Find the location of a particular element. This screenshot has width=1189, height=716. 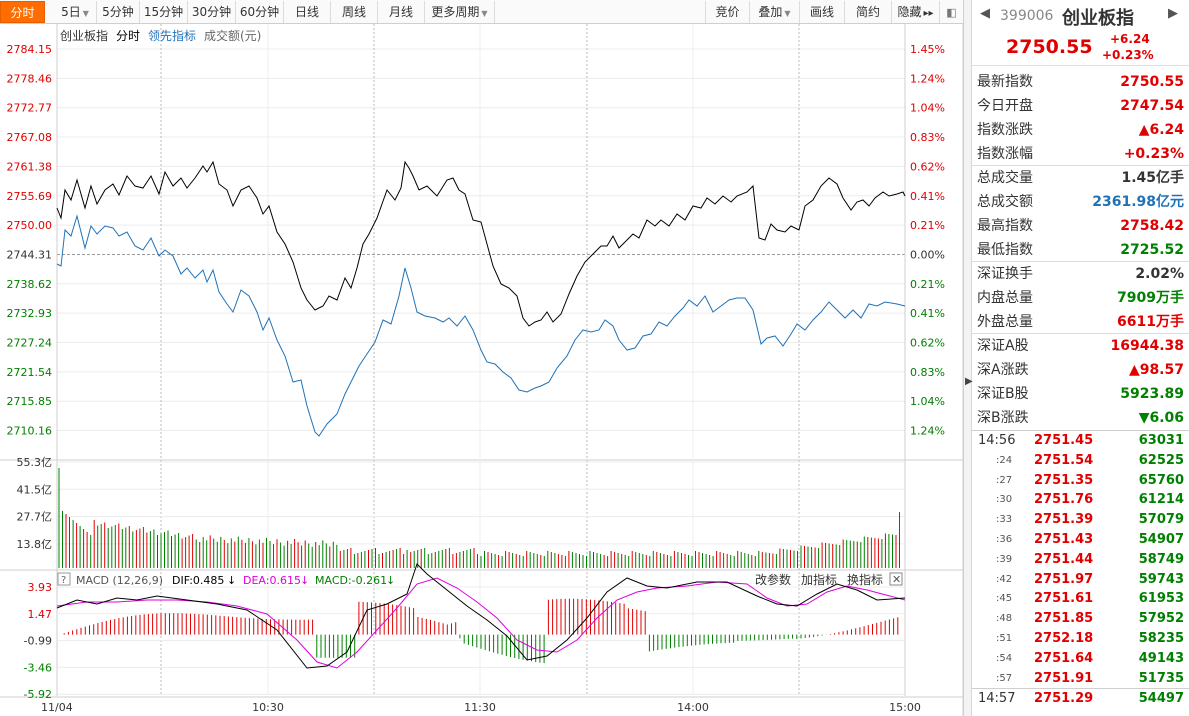

stat-value: 2361.98亿元 is located at coordinates (1138, 202).